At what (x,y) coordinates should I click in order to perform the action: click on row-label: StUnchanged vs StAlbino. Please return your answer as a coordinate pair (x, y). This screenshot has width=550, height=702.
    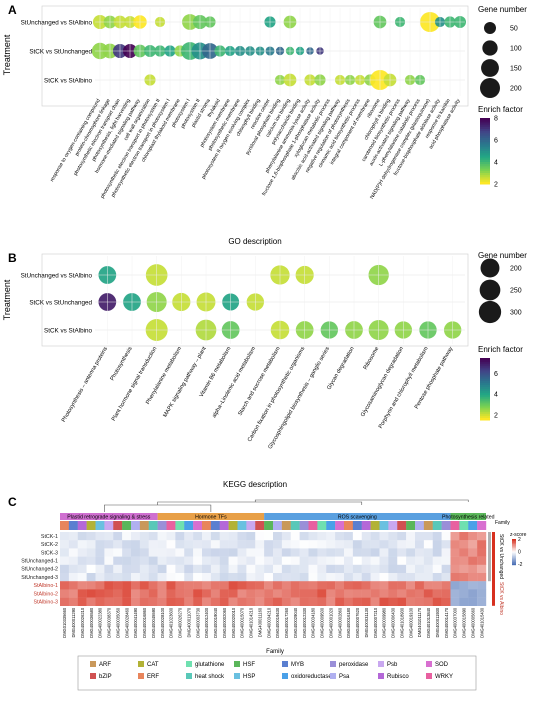
    Looking at the image, I should click on (57, 276).